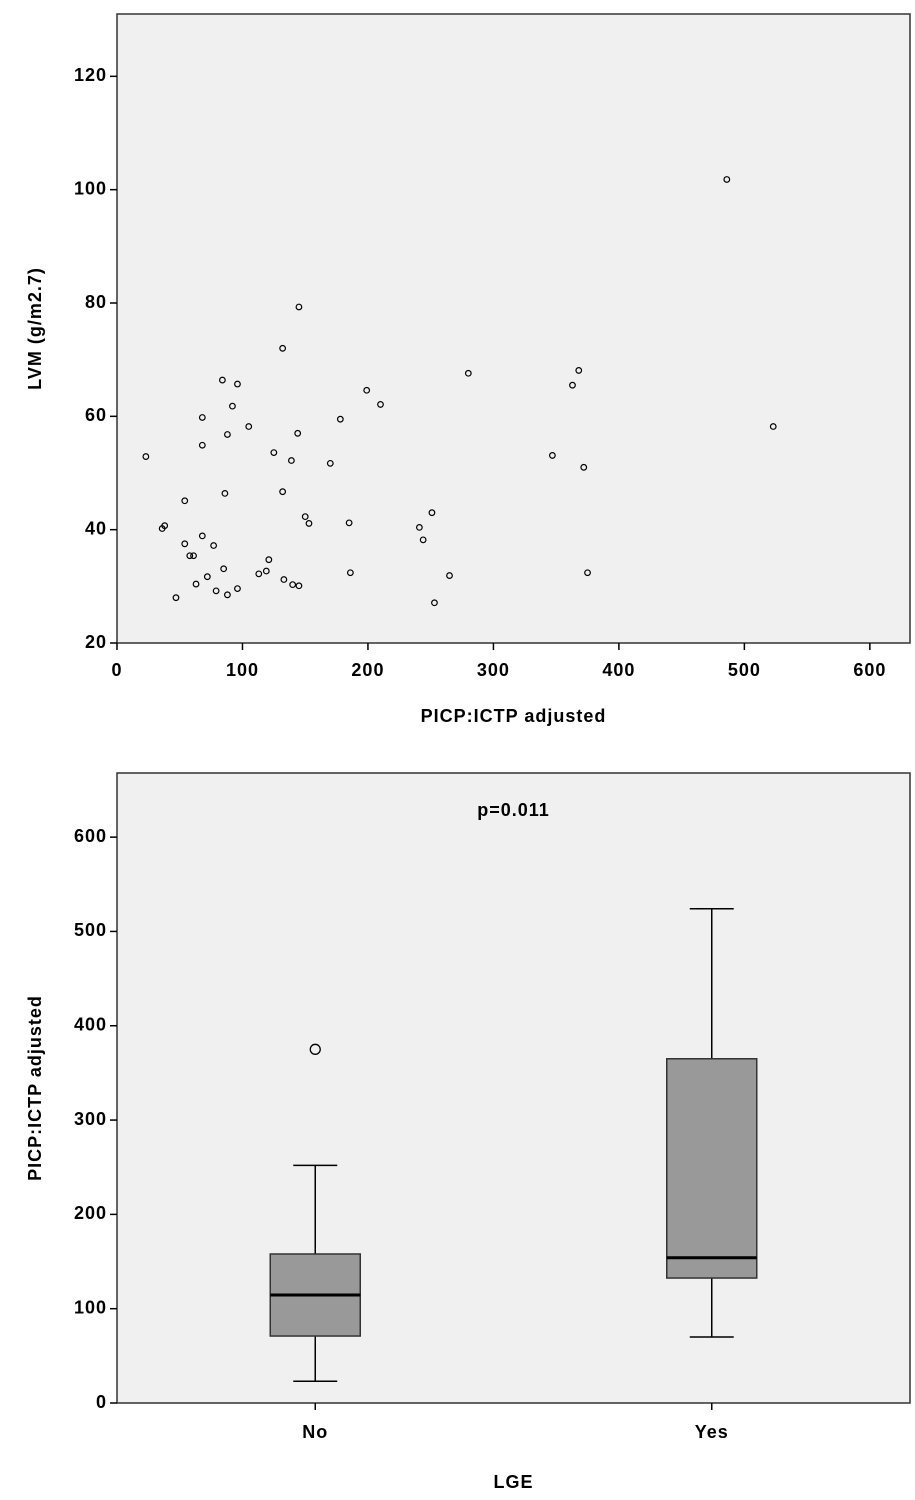 This screenshot has height=1500, width=915. What do you see at coordinates (712, 1432) in the screenshot?
I see `x-tick-label: Yes` at bounding box center [712, 1432].